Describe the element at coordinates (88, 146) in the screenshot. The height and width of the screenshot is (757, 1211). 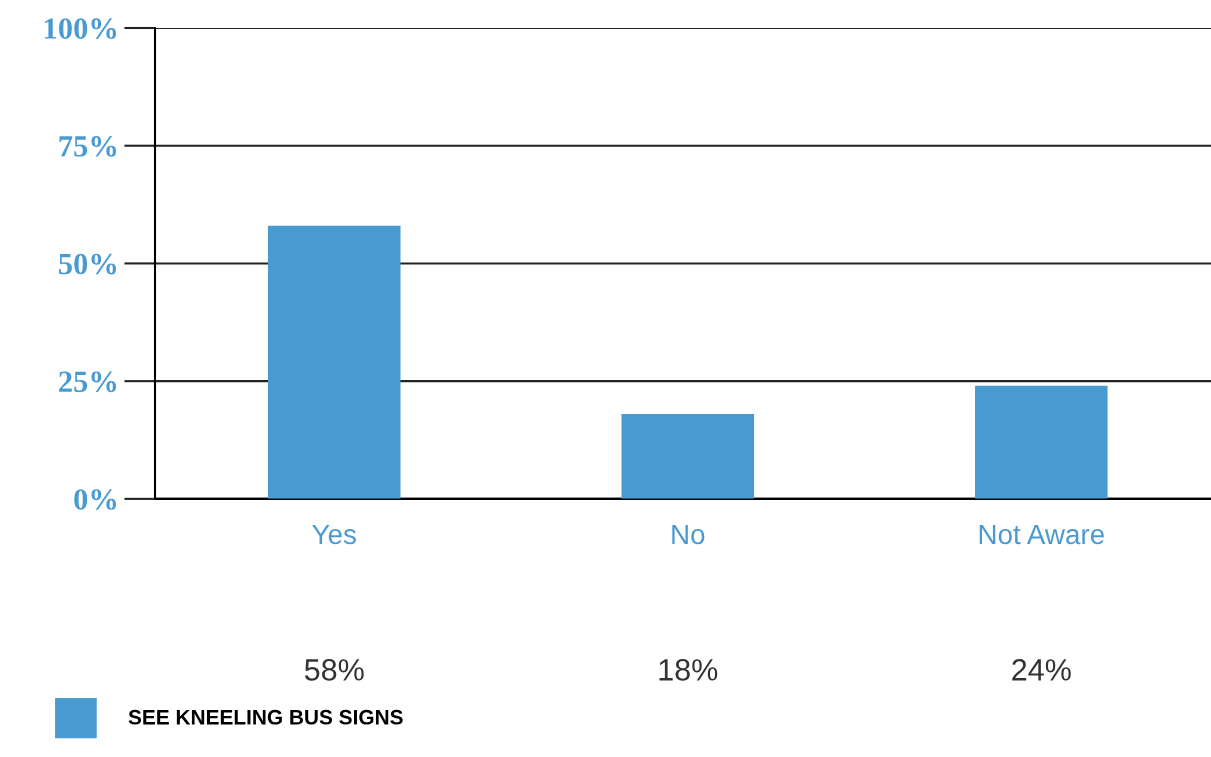
I see `y-tick-label: 75%` at that location.